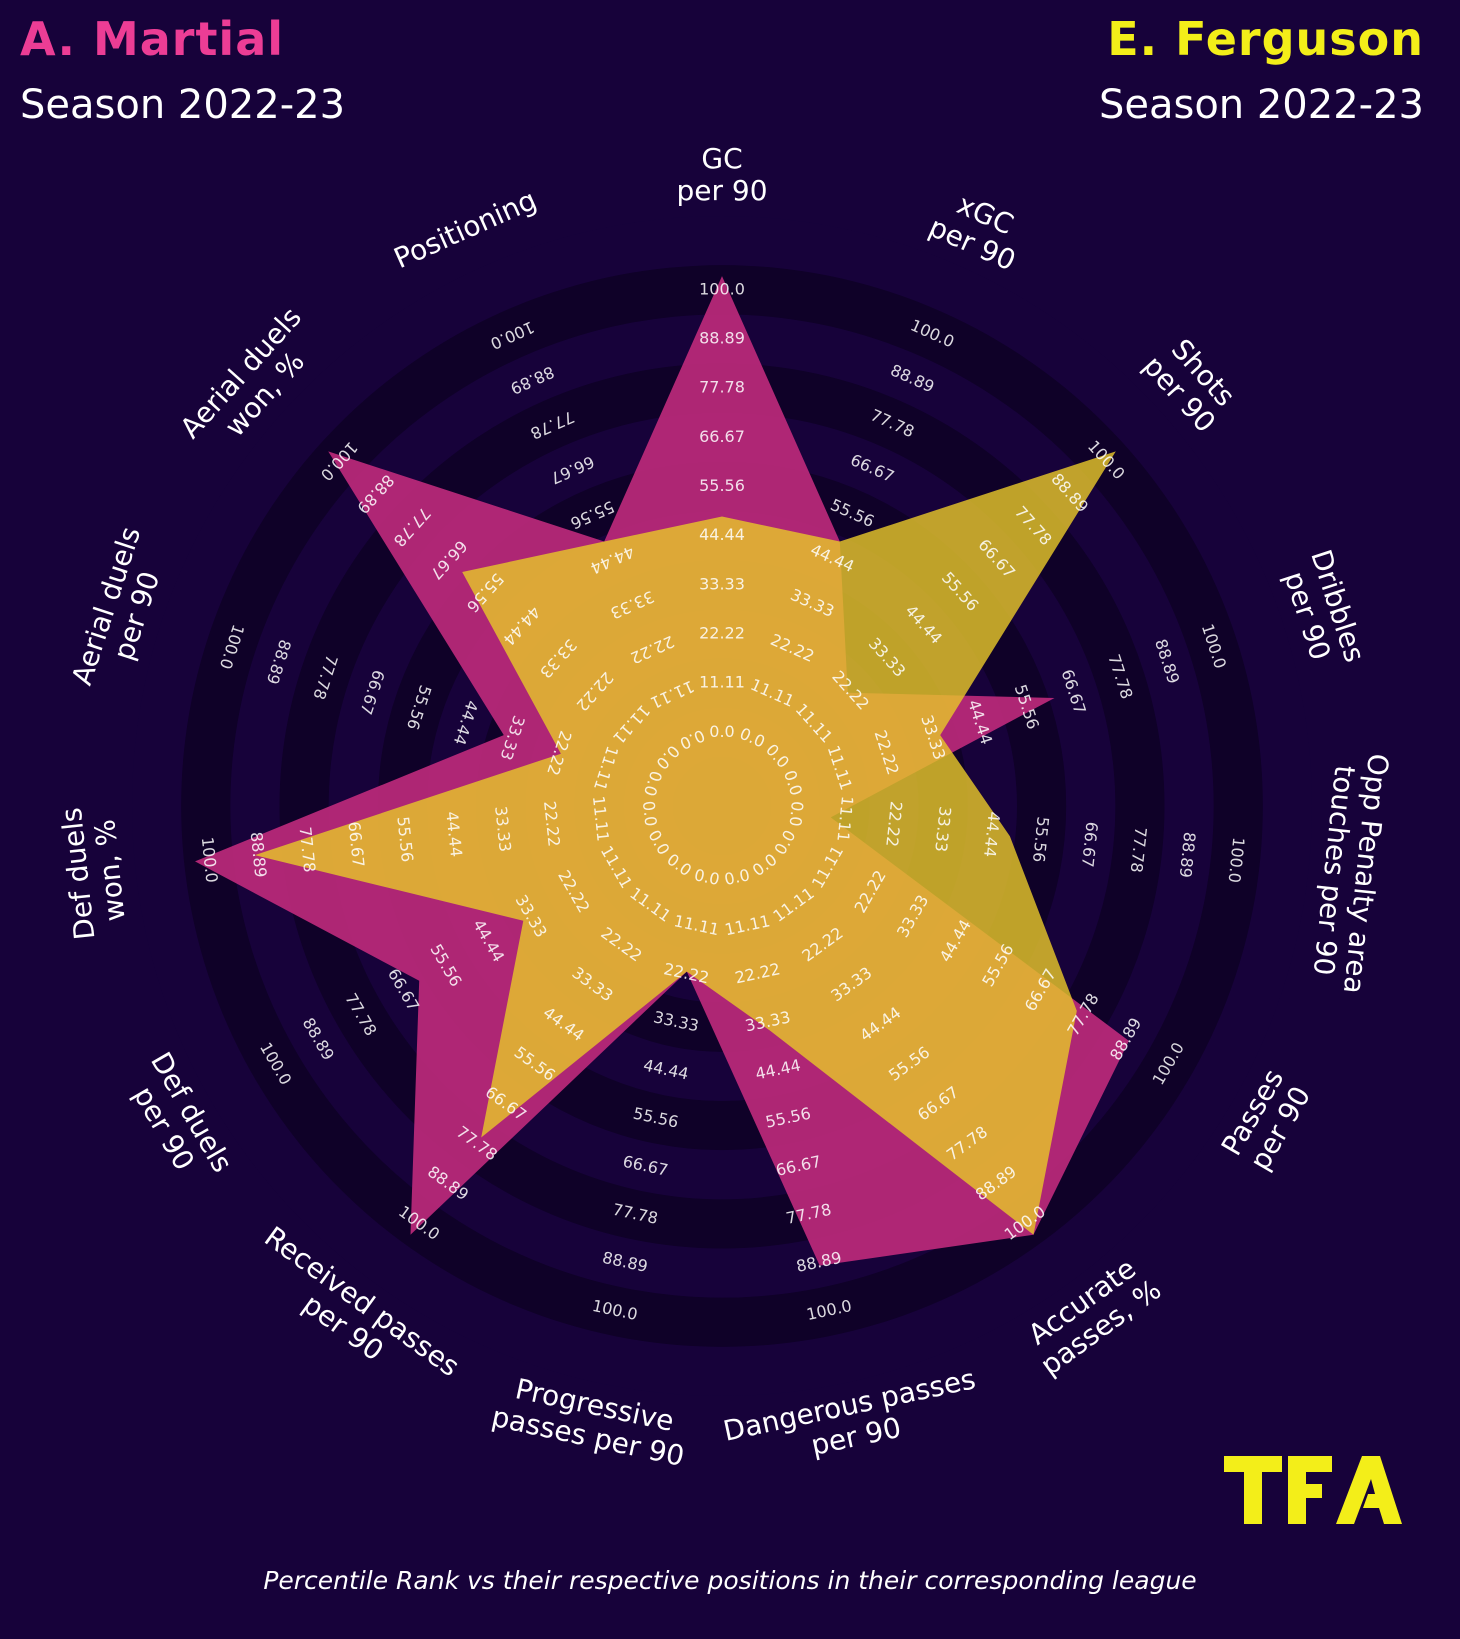 The height and width of the screenshot is (1639, 1460). Describe the element at coordinates (721, 190) in the screenshot. I see `category-label-line: per 90` at that location.